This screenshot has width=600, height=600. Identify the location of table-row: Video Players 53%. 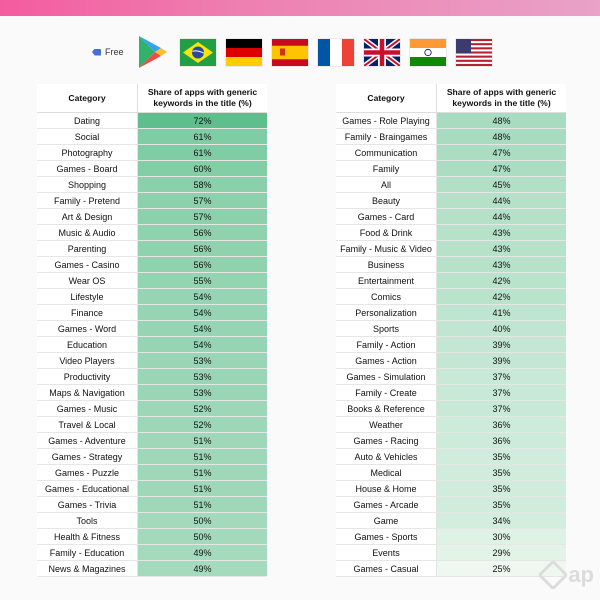
(152, 361).